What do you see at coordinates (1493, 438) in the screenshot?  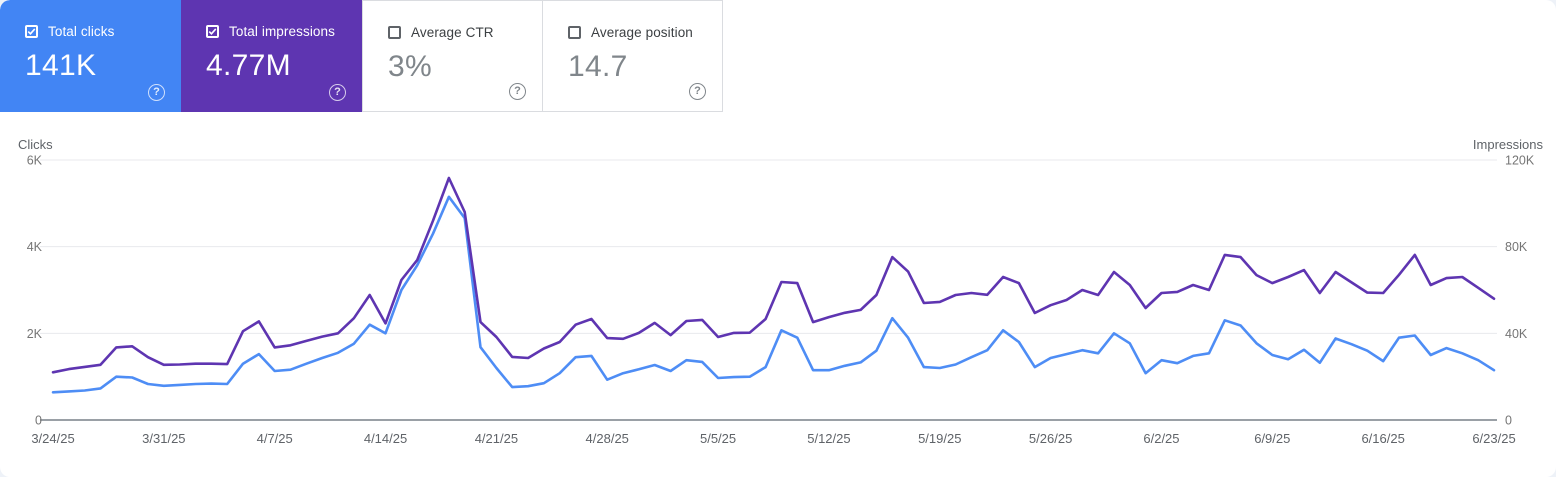 I see `x-axis-date-label: 6/23/25` at bounding box center [1493, 438].